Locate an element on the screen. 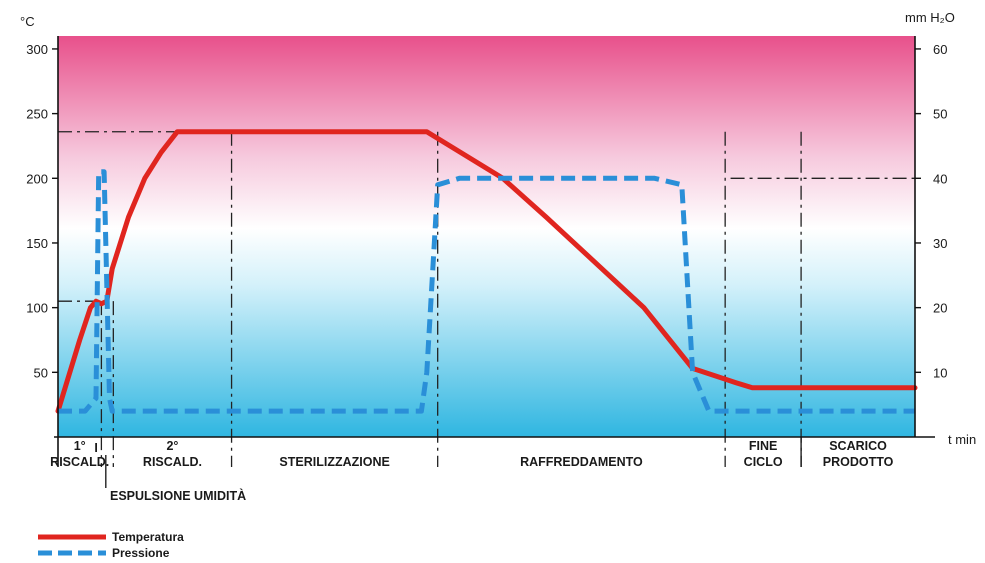 This screenshot has height=563, width=985. y-right-tick-label: 60 is located at coordinates (940, 49).